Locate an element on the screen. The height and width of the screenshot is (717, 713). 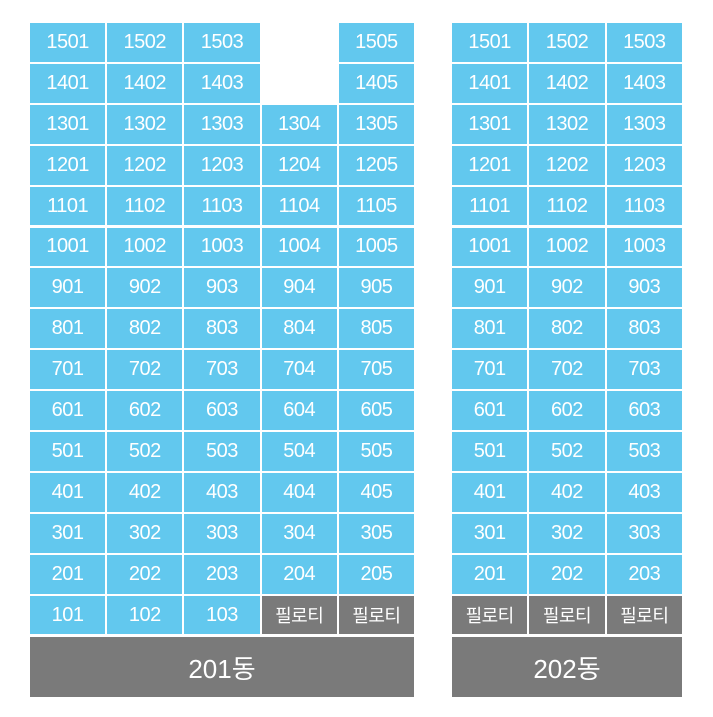
unit-cell: 1004 is located at coordinates (299, 247).